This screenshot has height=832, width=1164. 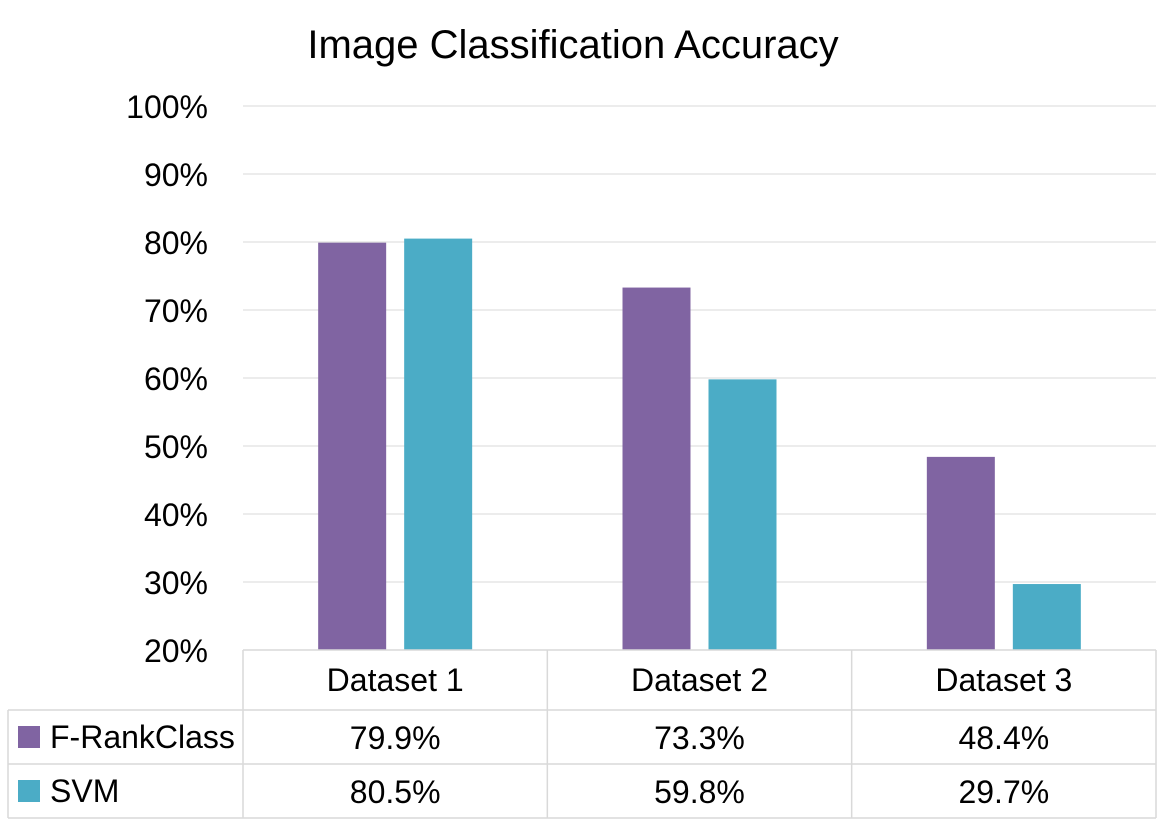 I want to click on y-tick-label: 50%, so click(x=176, y=447).